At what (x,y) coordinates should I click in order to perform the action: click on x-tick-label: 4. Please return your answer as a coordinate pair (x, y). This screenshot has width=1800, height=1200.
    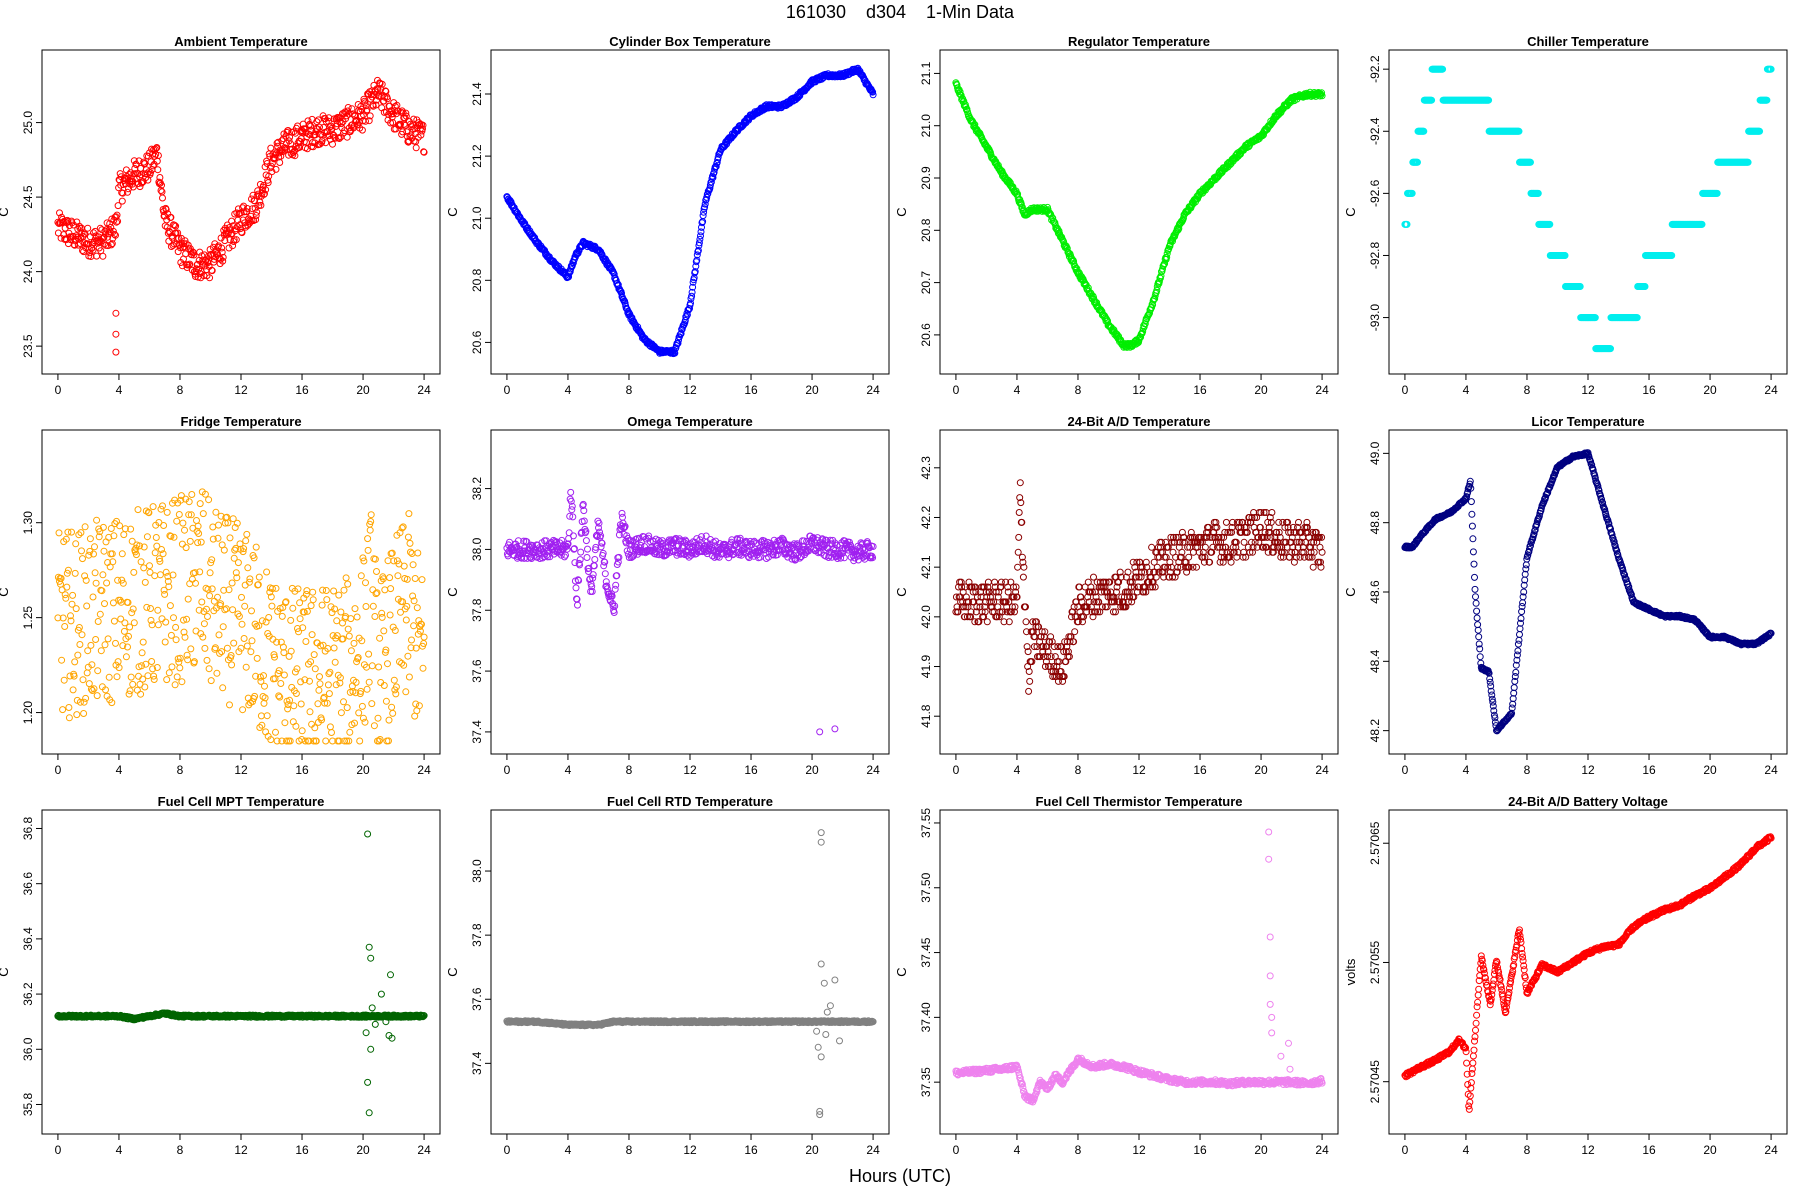
    Looking at the image, I should click on (119, 770).